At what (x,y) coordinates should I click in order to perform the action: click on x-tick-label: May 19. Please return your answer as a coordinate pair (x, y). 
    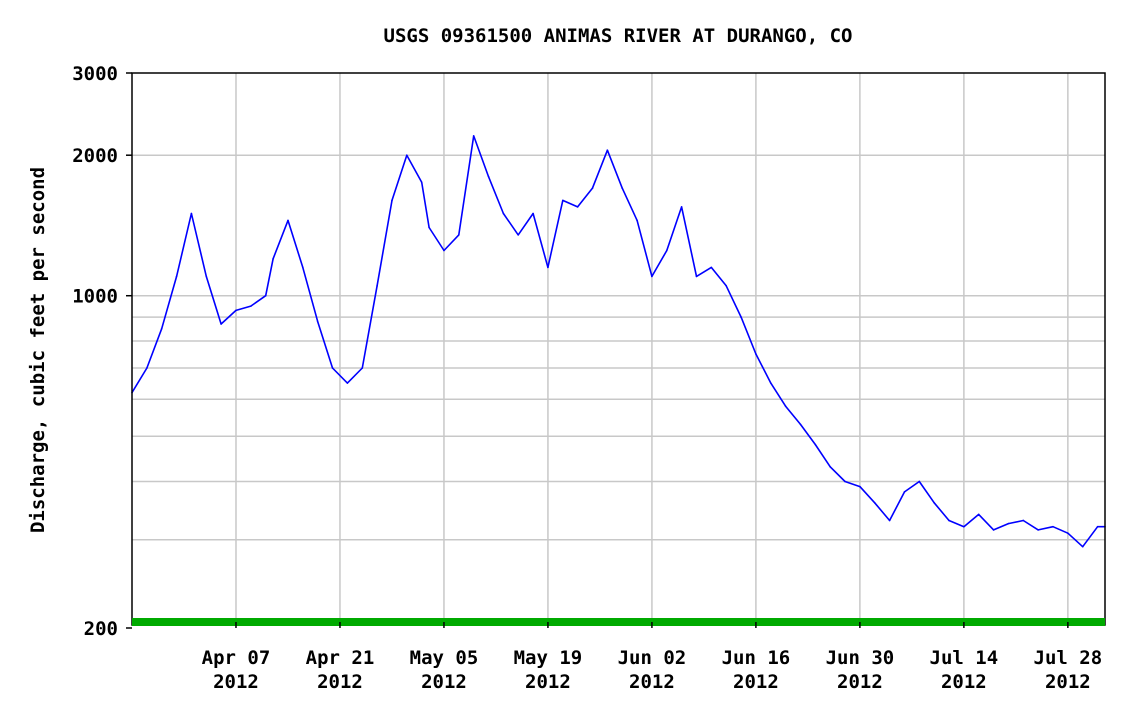
    Looking at the image, I should click on (548, 658).